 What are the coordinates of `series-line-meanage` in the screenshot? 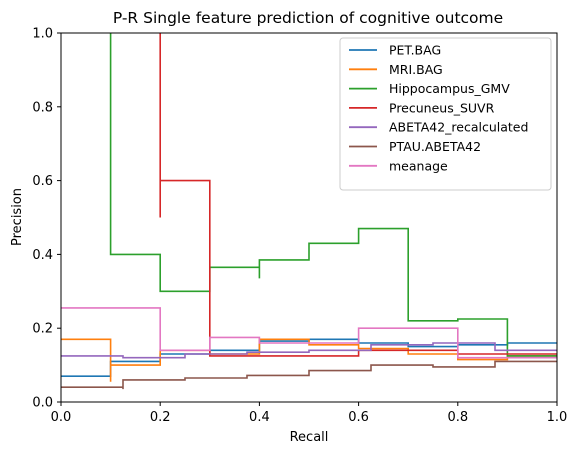 It's located at (309, 333).